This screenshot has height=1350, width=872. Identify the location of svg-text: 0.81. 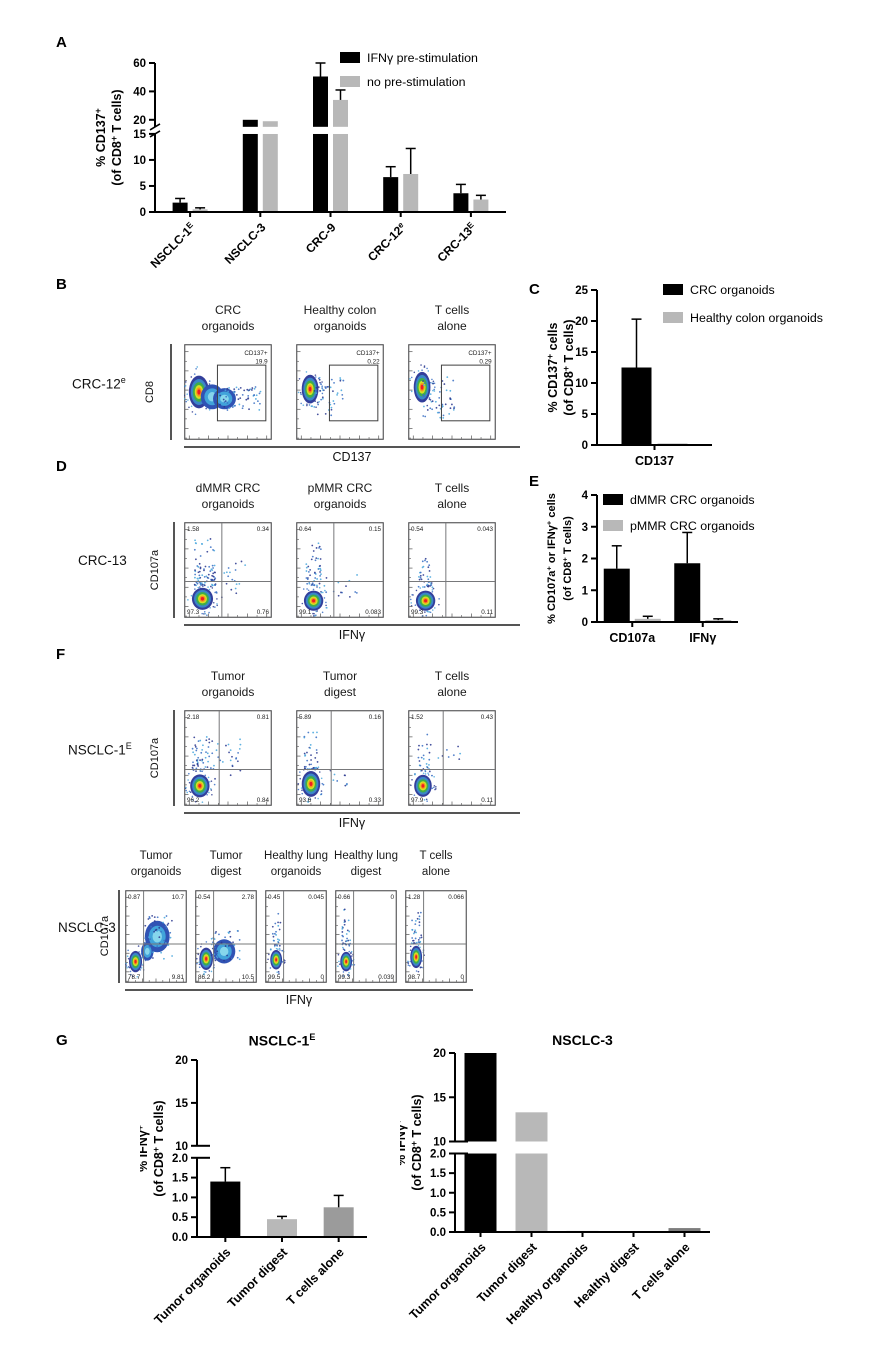
(263, 717).